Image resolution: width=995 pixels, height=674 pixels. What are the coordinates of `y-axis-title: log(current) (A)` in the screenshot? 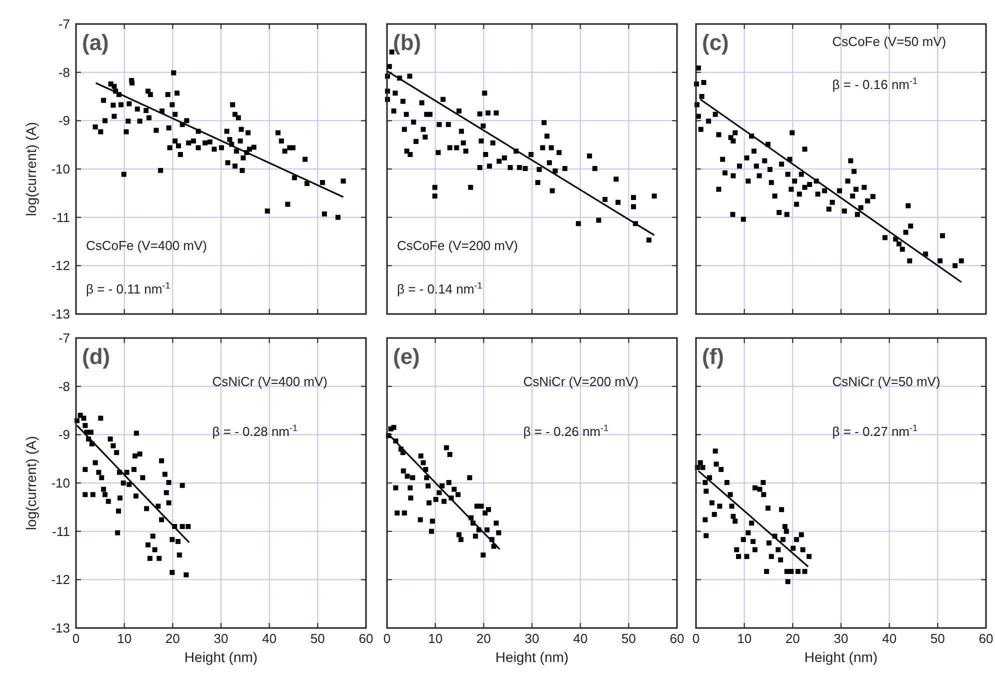 It's located at (31, 169).